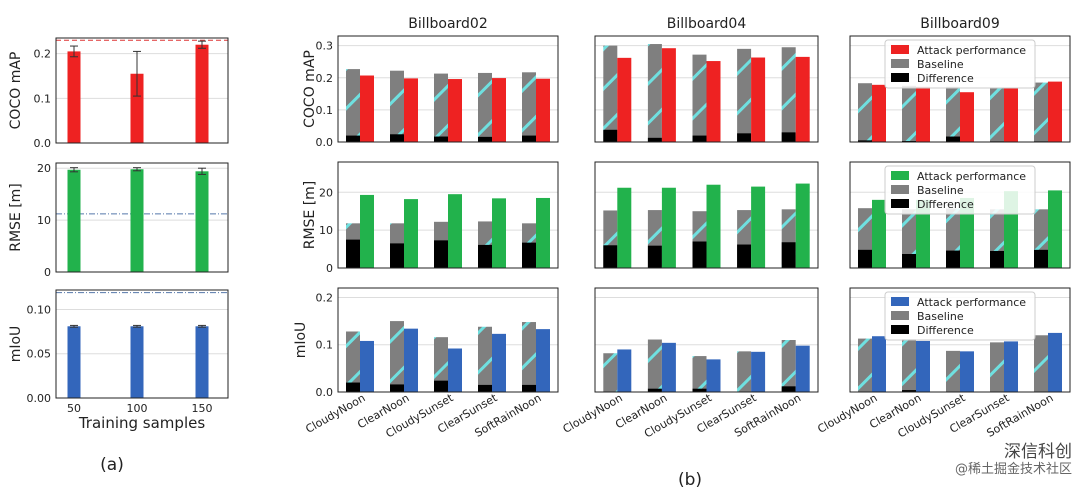 The width and height of the screenshot is (1080, 495). I want to click on chart-b-coco-02: 0.0 0.1 0.2 0.3 Billboard02 COCO mAP, so click(430, 82).